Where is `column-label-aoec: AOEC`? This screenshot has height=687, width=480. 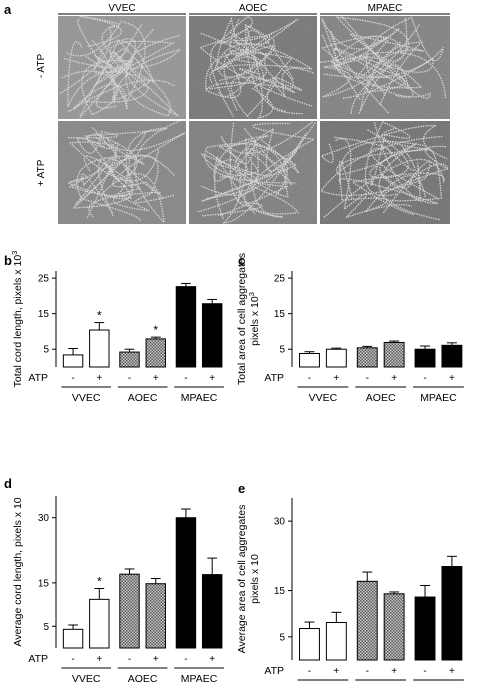 column-label-aoec: AOEC is located at coordinates (253, 8).